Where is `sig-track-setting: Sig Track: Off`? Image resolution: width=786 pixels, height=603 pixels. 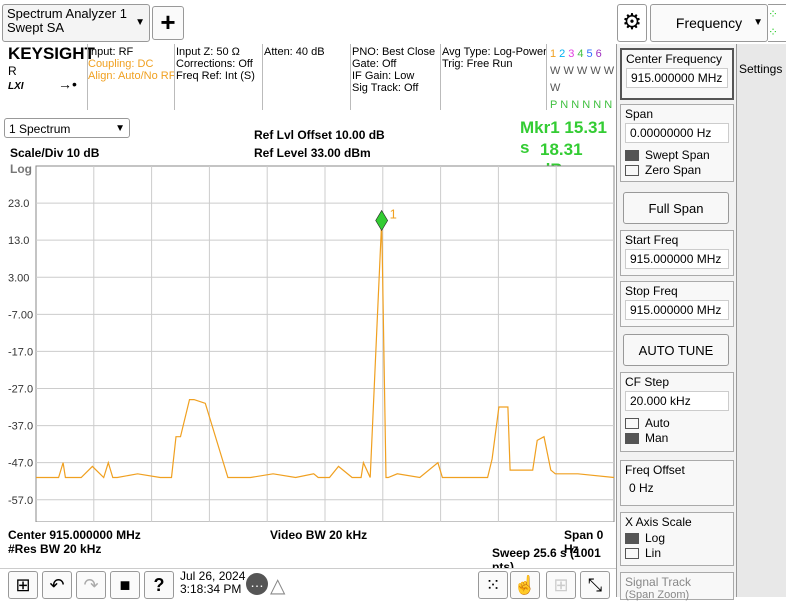
sig-track-setting: Sig Track: Off is located at coordinates (385, 88).